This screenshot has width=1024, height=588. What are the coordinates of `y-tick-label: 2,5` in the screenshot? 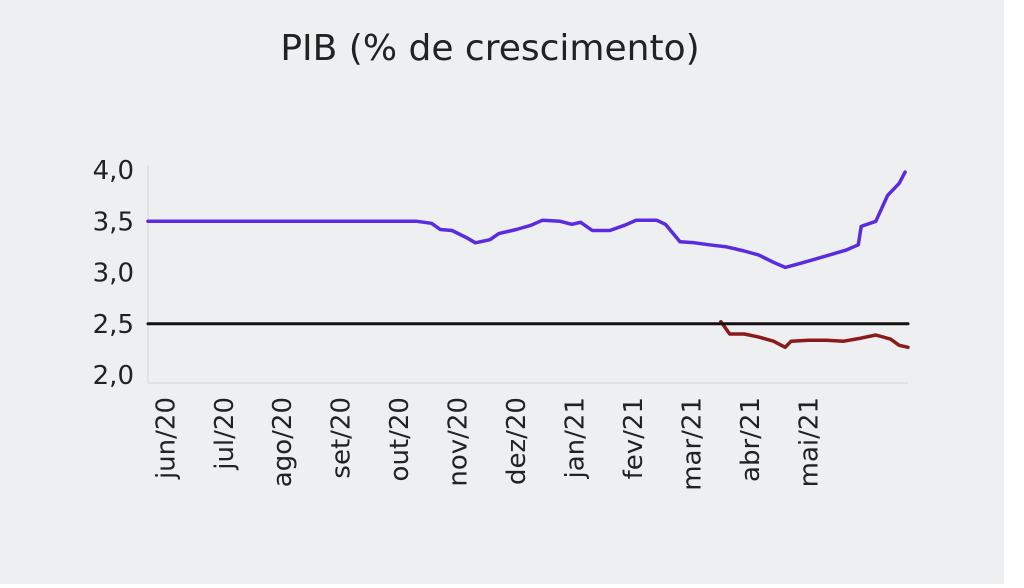 It's located at (113, 325).